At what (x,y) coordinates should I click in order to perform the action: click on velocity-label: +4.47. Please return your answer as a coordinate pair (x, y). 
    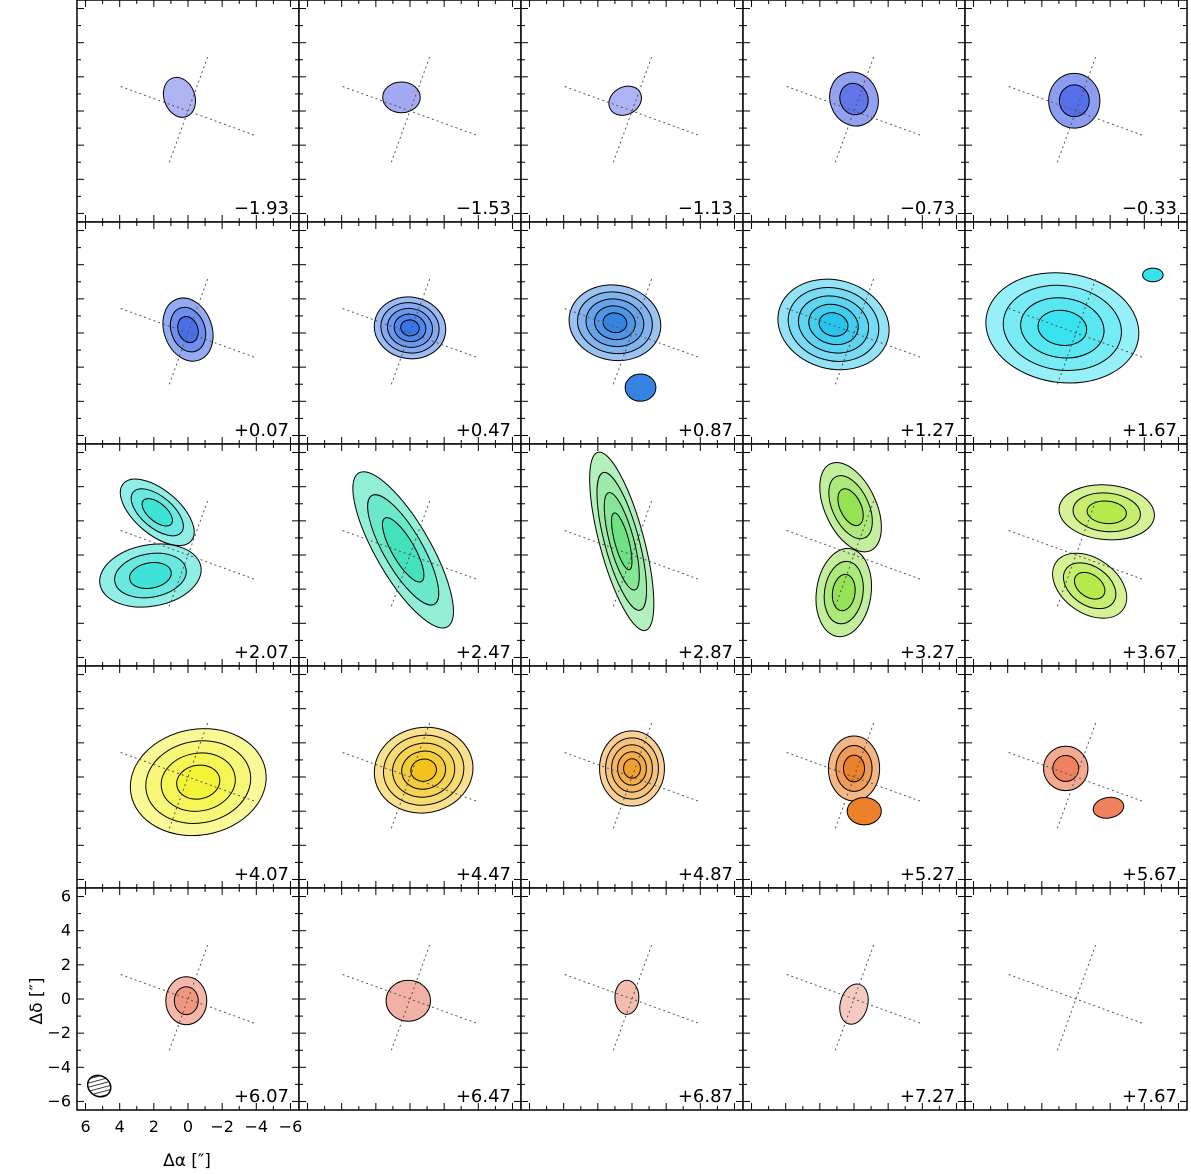
    Looking at the image, I should click on (483, 874).